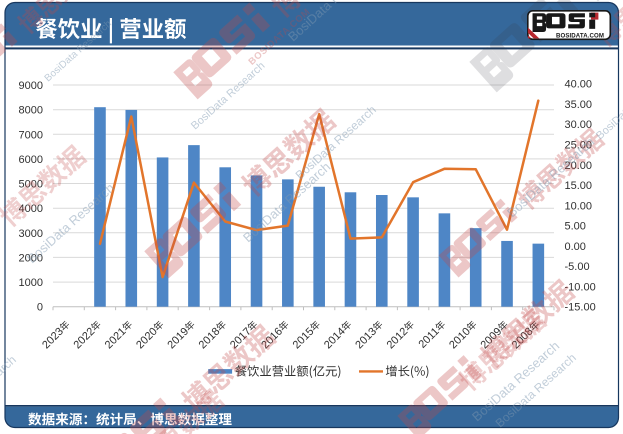 The width and height of the screenshot is (623, 434). What do you see at coordinates (31, 234) in the screenshot?
I see `svg-text: 3000` at bounding box center [31, 234].